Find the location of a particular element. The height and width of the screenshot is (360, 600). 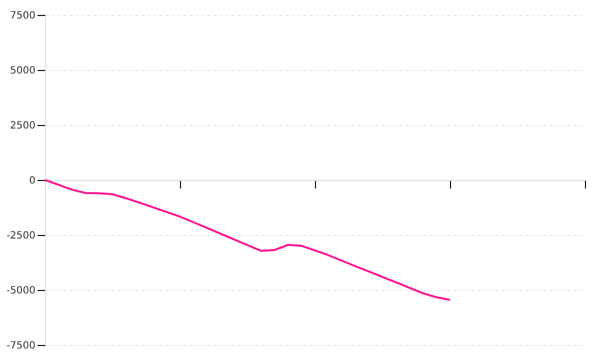

y-tick-label: 7500 is located at coordinates (23, 16).